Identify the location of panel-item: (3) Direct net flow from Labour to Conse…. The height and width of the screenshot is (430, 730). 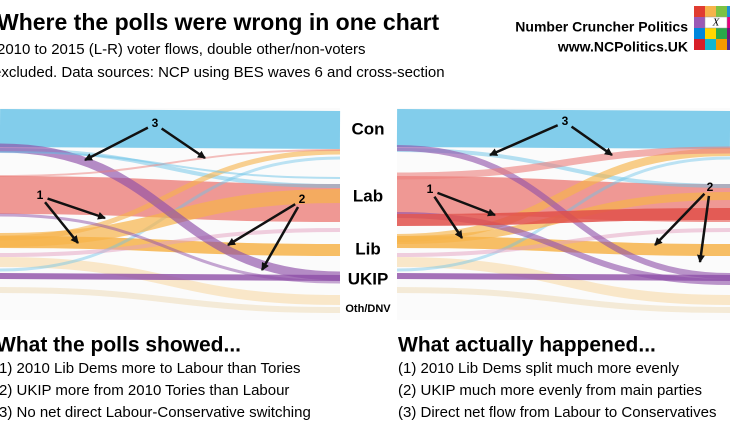
(557, 412).